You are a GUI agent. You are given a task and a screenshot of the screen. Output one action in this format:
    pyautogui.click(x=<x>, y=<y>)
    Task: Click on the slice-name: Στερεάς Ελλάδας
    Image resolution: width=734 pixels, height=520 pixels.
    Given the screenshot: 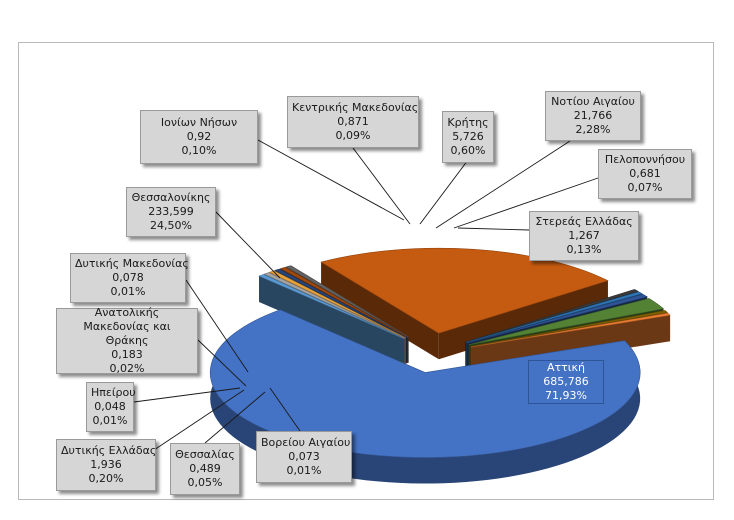 What is the action you would take?
    pyautogui.click(x=584, y=221)
    